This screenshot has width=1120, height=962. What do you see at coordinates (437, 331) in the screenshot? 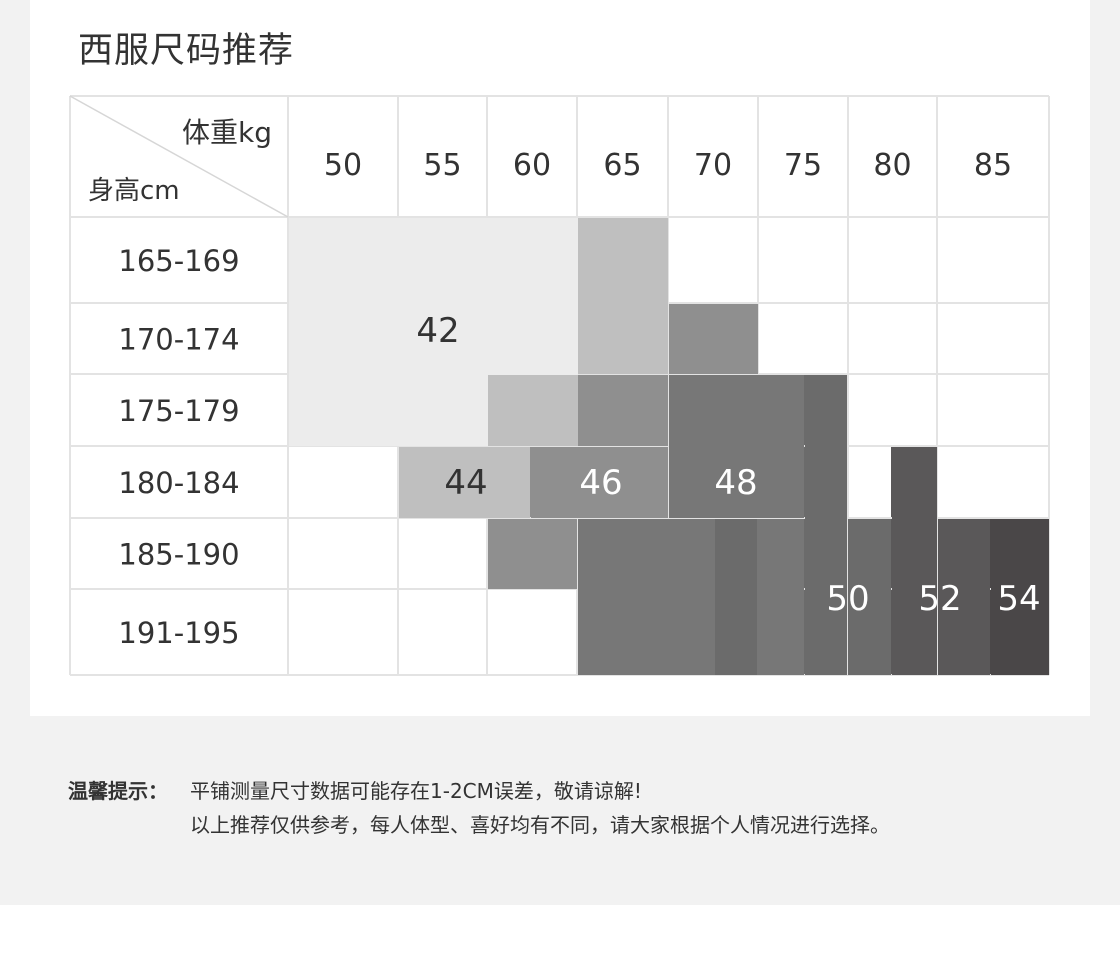
I see `size-label-42: 42` at bounding box center [437, 331].